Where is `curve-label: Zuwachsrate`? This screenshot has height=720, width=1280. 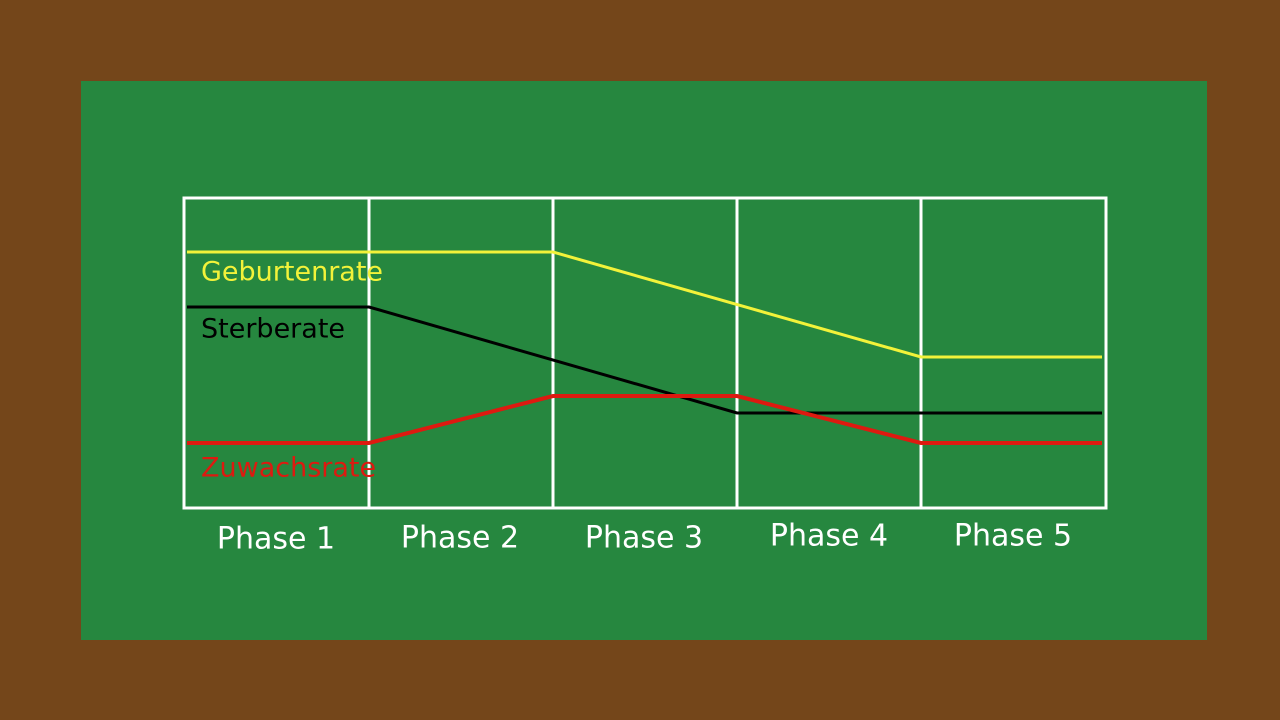
curve-label: Zuwachsrate is located at coordinates (288, 468).